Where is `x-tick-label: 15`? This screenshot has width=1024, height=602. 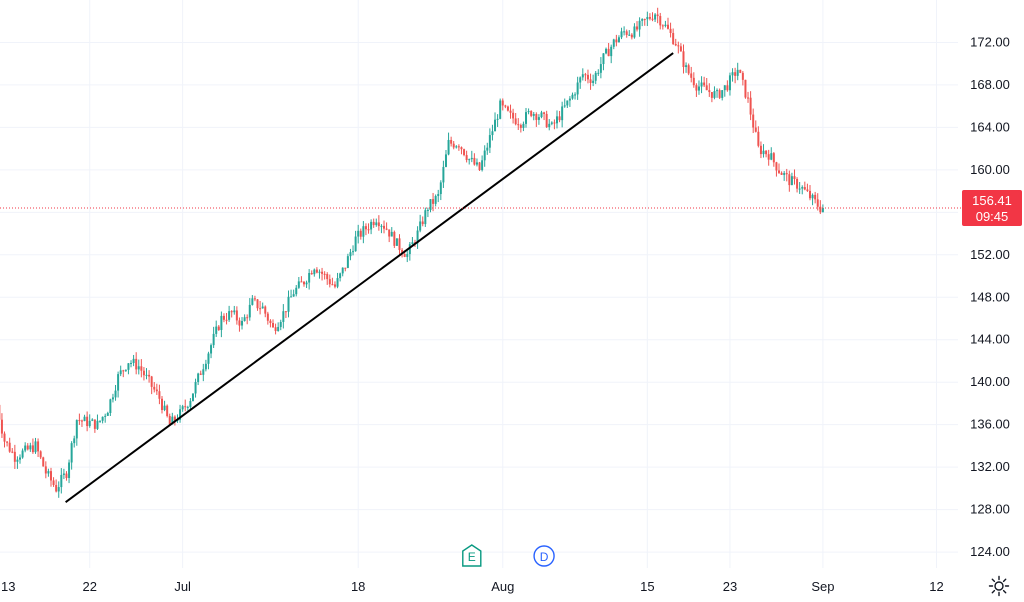 x-tick-label: 15 is located at coordinates (647, 586).